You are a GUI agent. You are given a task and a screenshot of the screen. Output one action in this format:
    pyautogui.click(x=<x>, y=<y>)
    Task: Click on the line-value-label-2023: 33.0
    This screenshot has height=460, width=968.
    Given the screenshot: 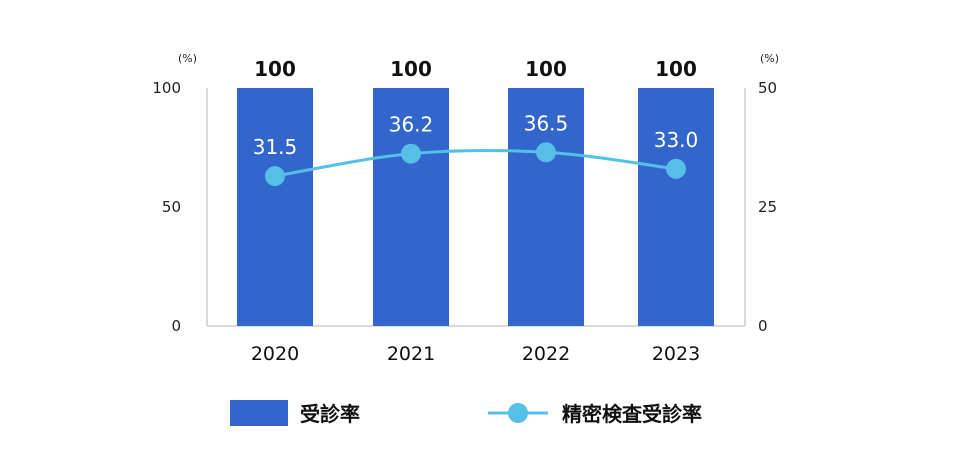 What is the action you would take?
    pyautogui.click(x=676, y=140)
    